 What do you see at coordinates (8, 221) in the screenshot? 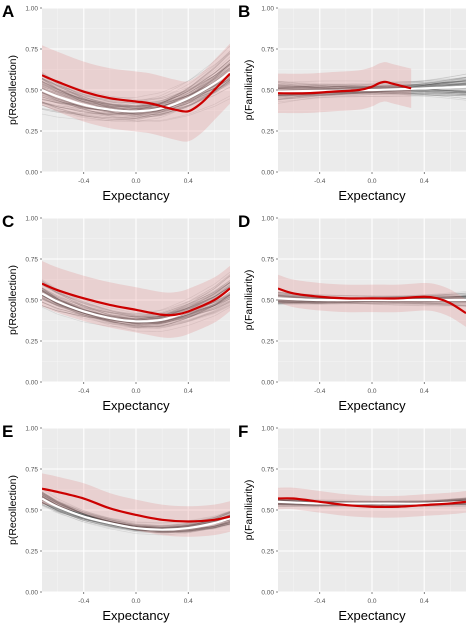
I see `panel-letter: C` at bounding box center [8, 221].